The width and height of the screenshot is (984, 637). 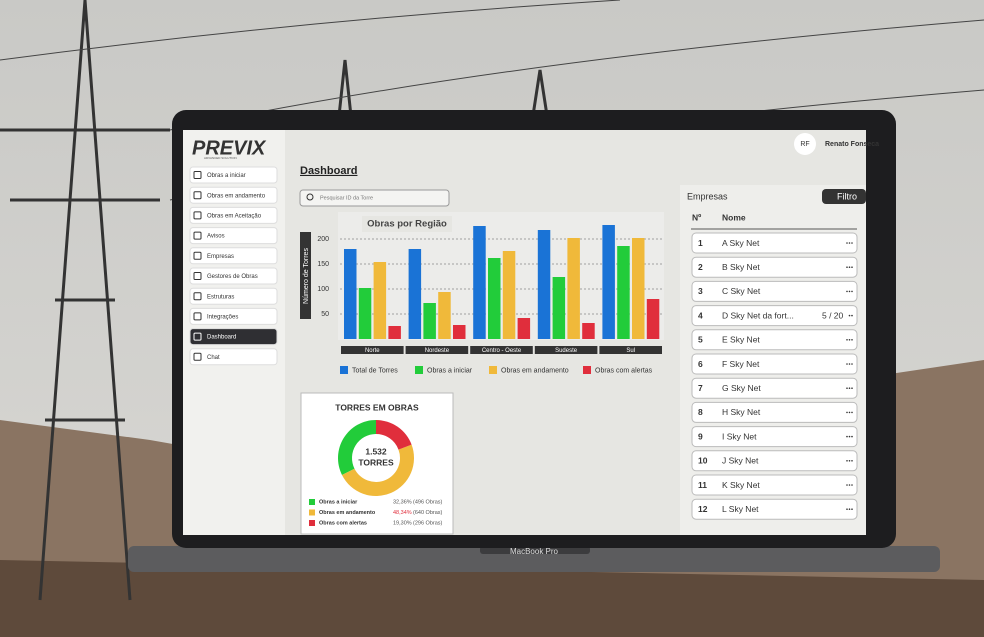 What do you see at coordinates (502, 351) in the screenshot?
I see `x-tick-label: Centro - Oeste` at bounding box center [502, 351].